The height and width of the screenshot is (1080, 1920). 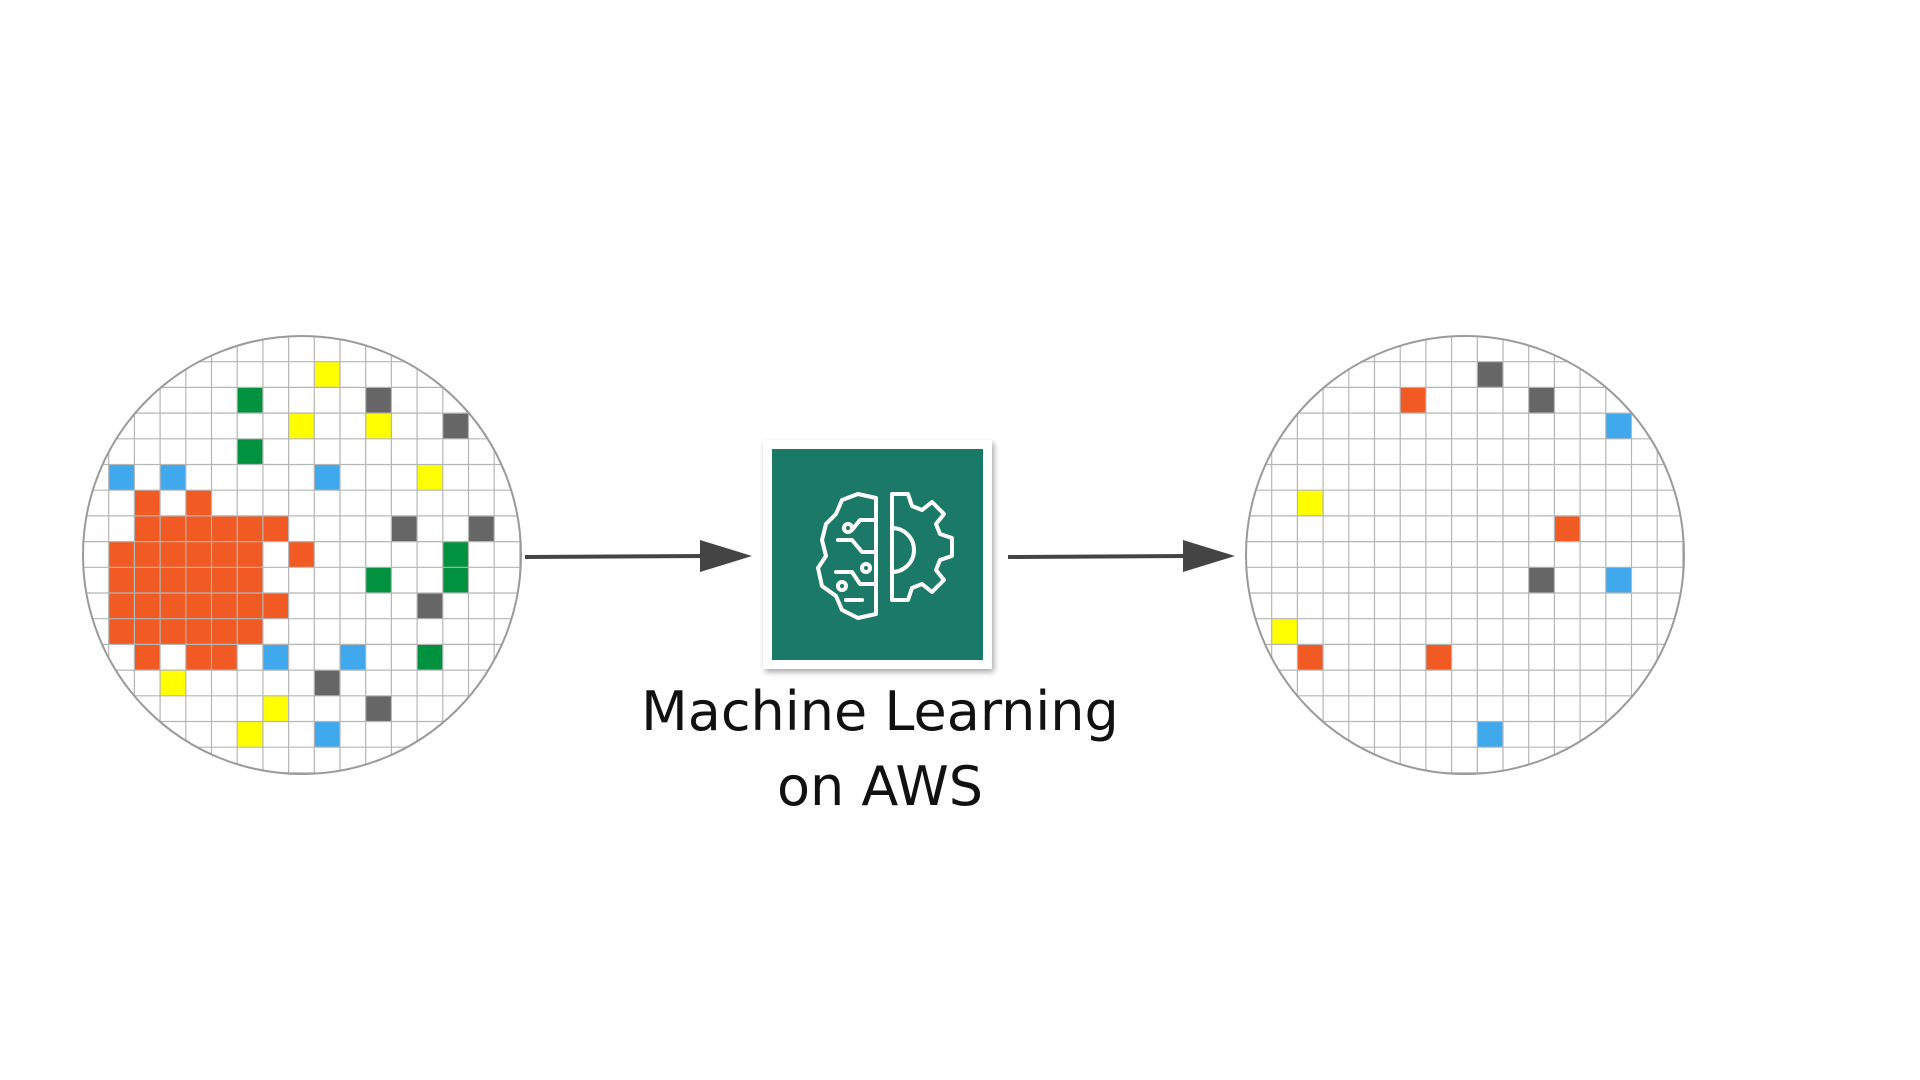 I want to click on output-wafer-outline, so click(x=1465, y=555).